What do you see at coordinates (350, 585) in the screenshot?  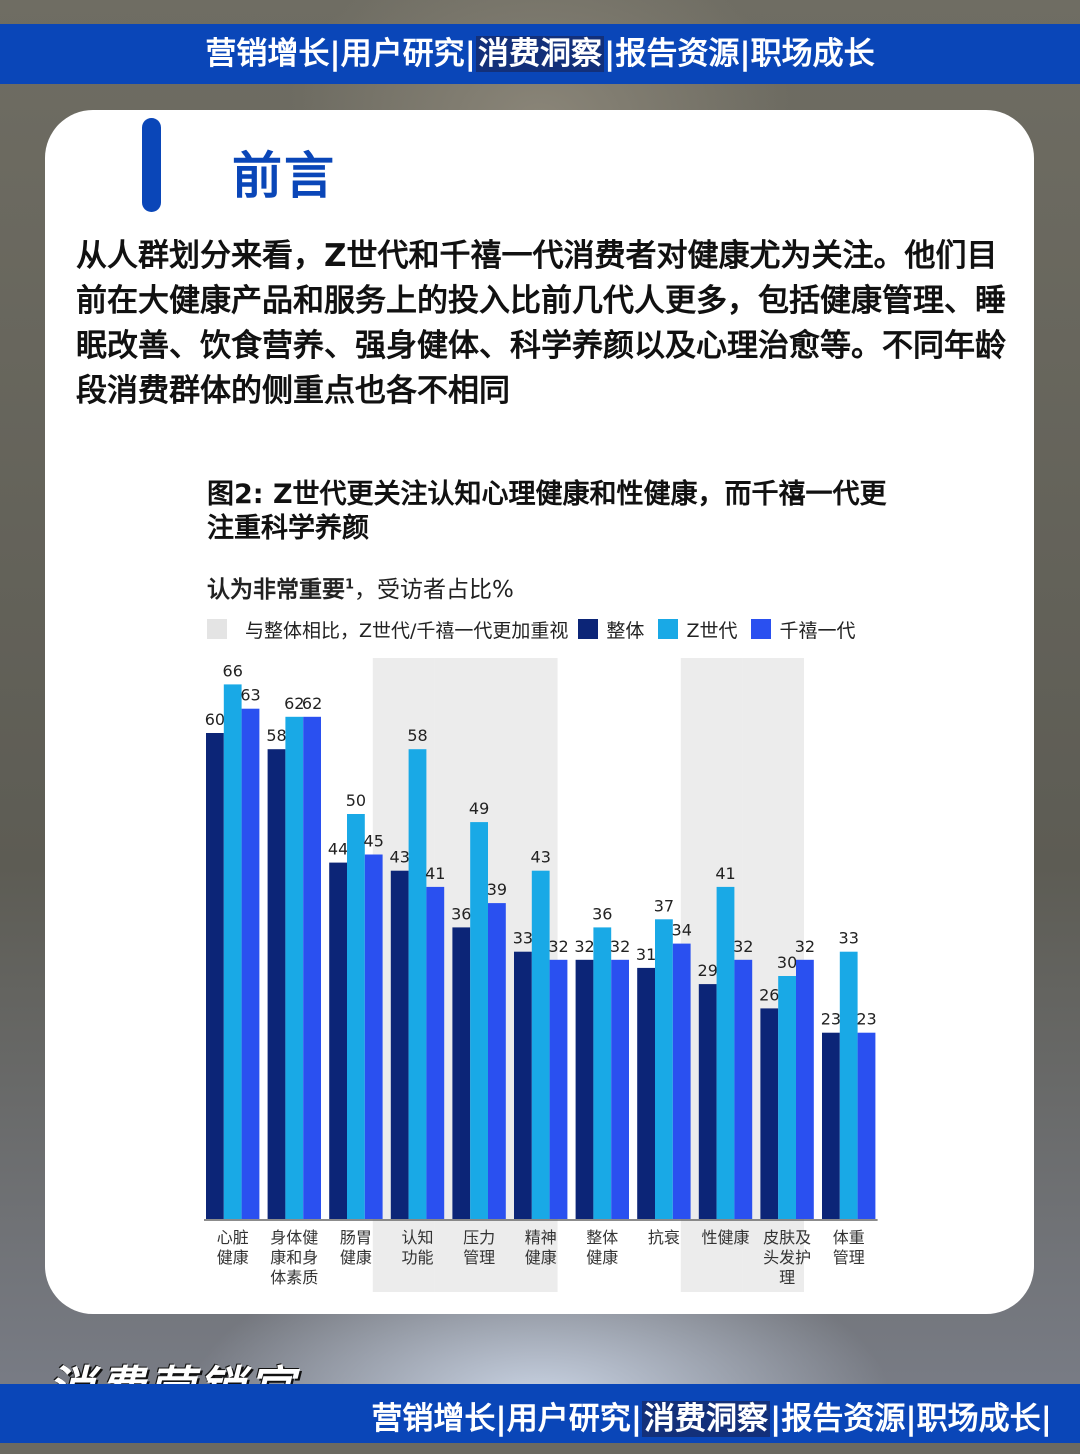 I see `chart-subtitle-footnote: 1` at bounding box center [350, 585].